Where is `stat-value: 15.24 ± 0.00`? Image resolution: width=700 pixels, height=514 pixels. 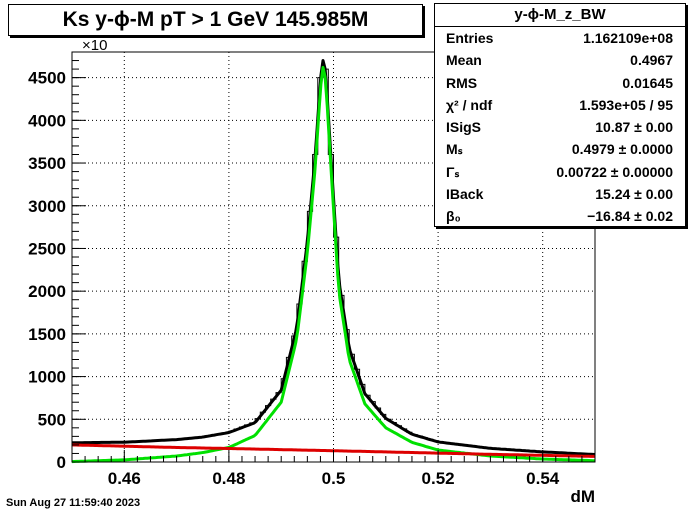
stat-value: 15.24 ± 0.00 is located at coordinates (634, 194).